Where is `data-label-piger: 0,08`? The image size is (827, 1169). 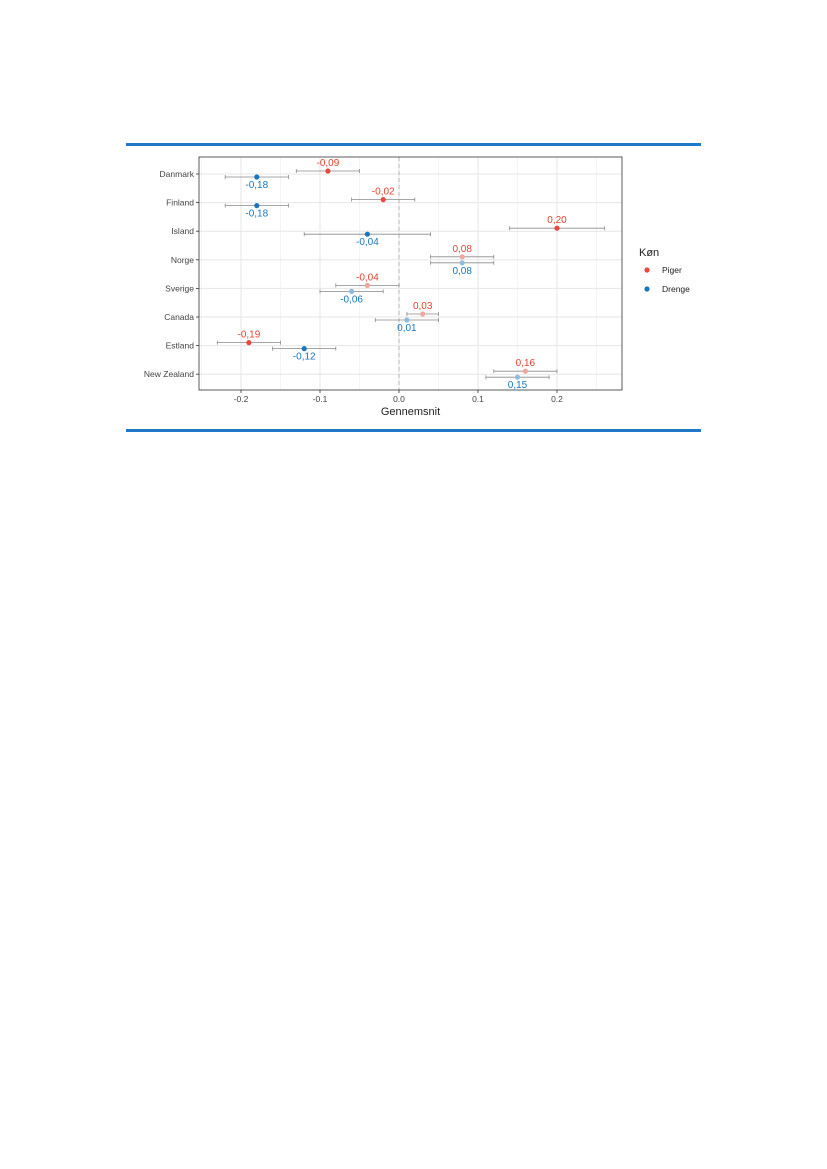
data-label-piger: 0,08 is located at coordinates (462, 249).